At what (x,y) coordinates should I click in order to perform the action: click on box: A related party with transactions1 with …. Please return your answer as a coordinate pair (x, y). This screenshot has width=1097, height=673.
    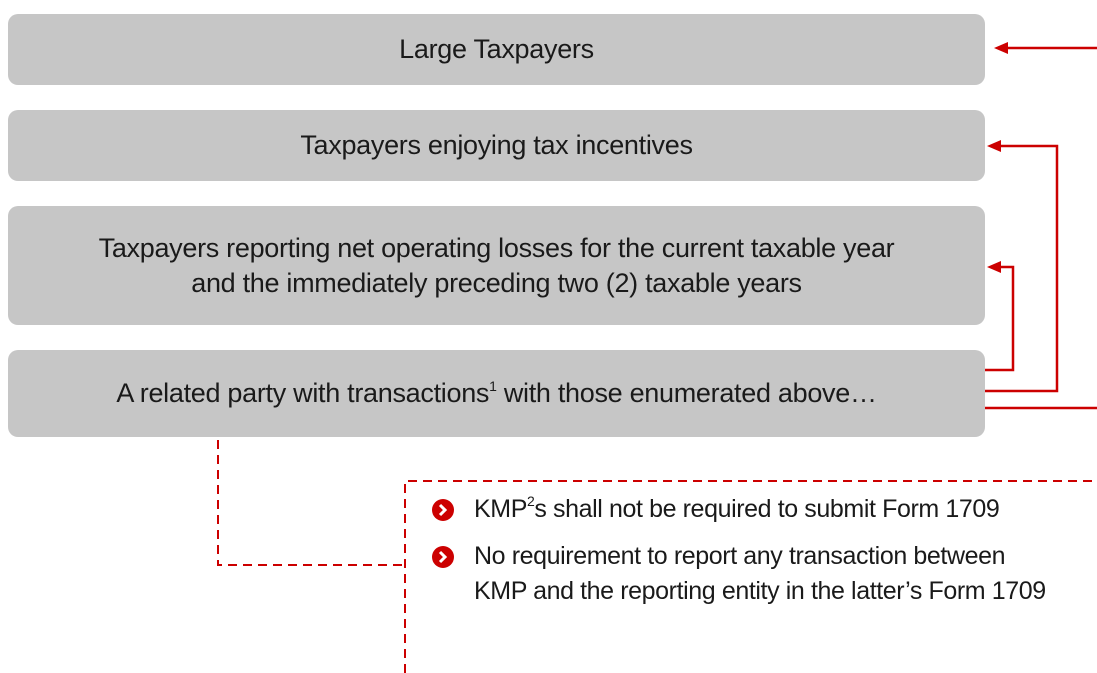
    Looking at the image, I should click on (496, 393).